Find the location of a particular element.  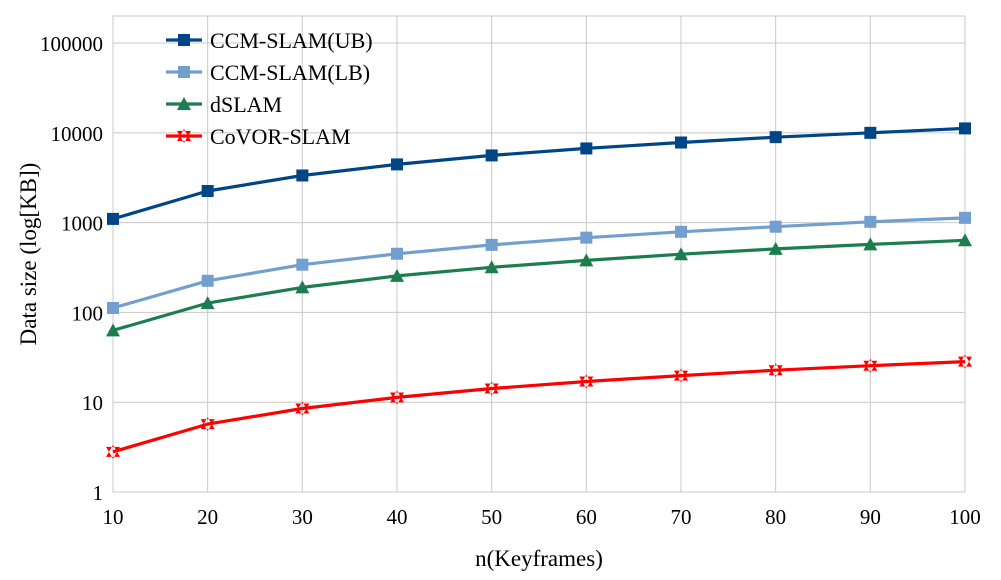

legend-item: CCM-SLAM(LB) is located at coordinates (268, 72).